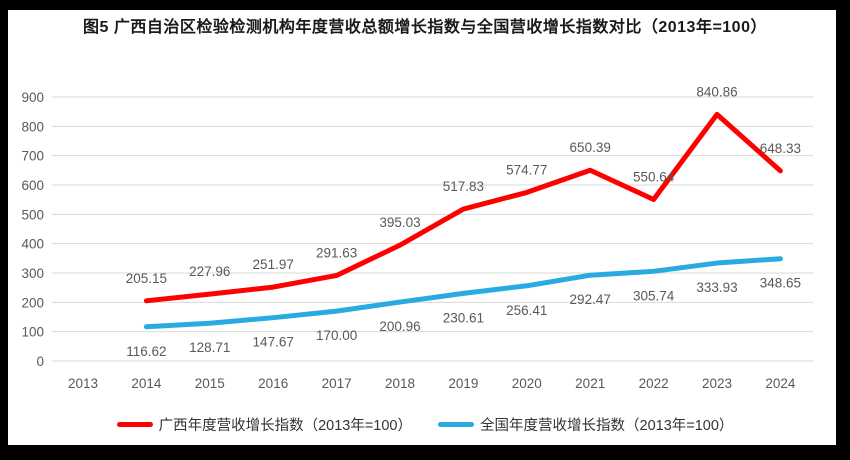 Image resolution: width=850 pixels, height=460 pixels. What do you see at coordinates (146, 351) in the screenshot?
I see `data-label: 116.62` at bounding box center [146, 351].